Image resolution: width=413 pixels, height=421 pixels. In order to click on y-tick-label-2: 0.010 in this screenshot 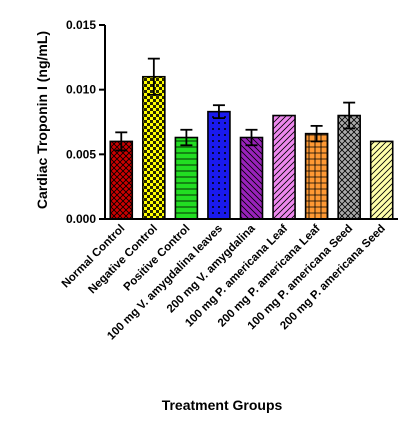, I will do `click(81, 90)`.